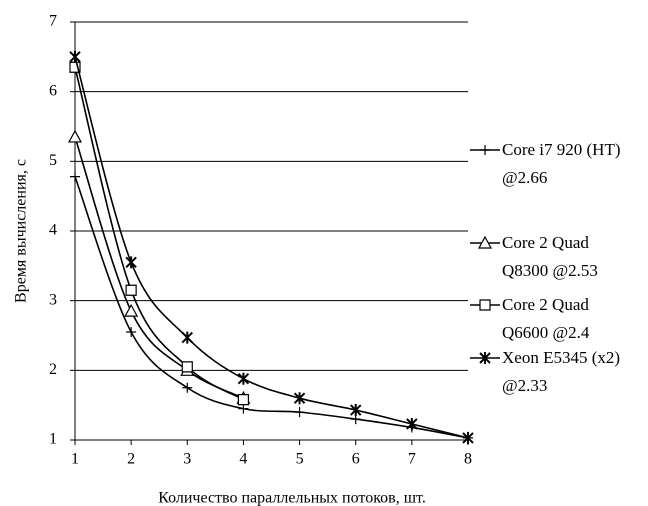  I want to click on legend-item: Core 2 Quad Q6600 @2.4, so click(555, 320).